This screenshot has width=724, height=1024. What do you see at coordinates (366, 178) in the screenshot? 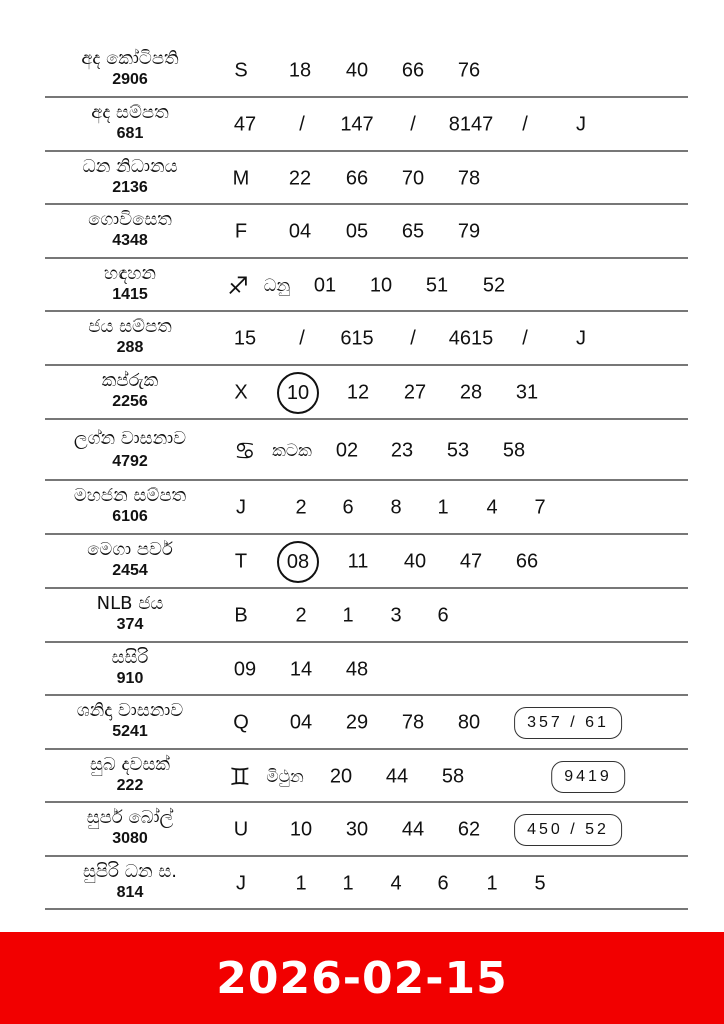
I see `result-row: ධන නිධානය 2136 M 22 66 70 78` at bounding box center [366, 178].